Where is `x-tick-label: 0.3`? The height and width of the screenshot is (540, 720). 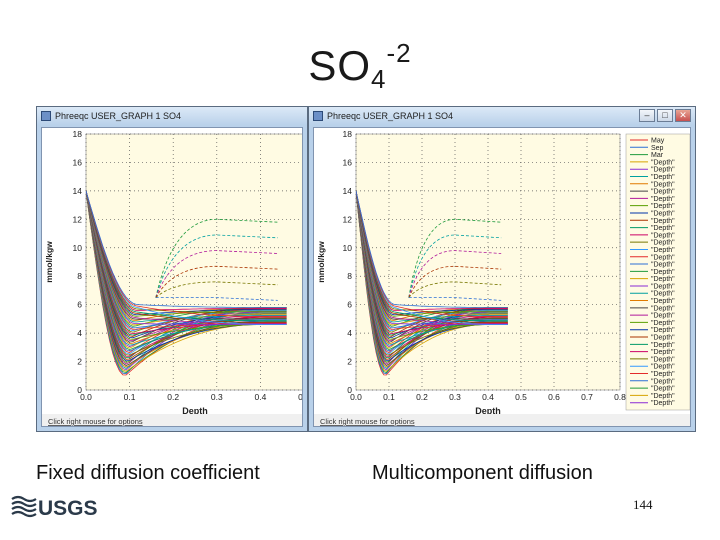 x-tick-label: 0.3 is located at coordinates (217, 397).